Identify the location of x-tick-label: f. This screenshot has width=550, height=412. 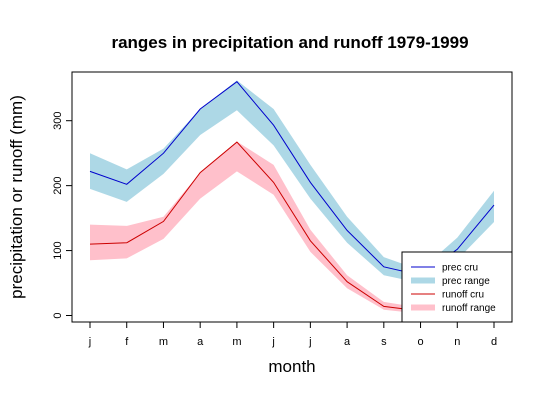
(127, 342).